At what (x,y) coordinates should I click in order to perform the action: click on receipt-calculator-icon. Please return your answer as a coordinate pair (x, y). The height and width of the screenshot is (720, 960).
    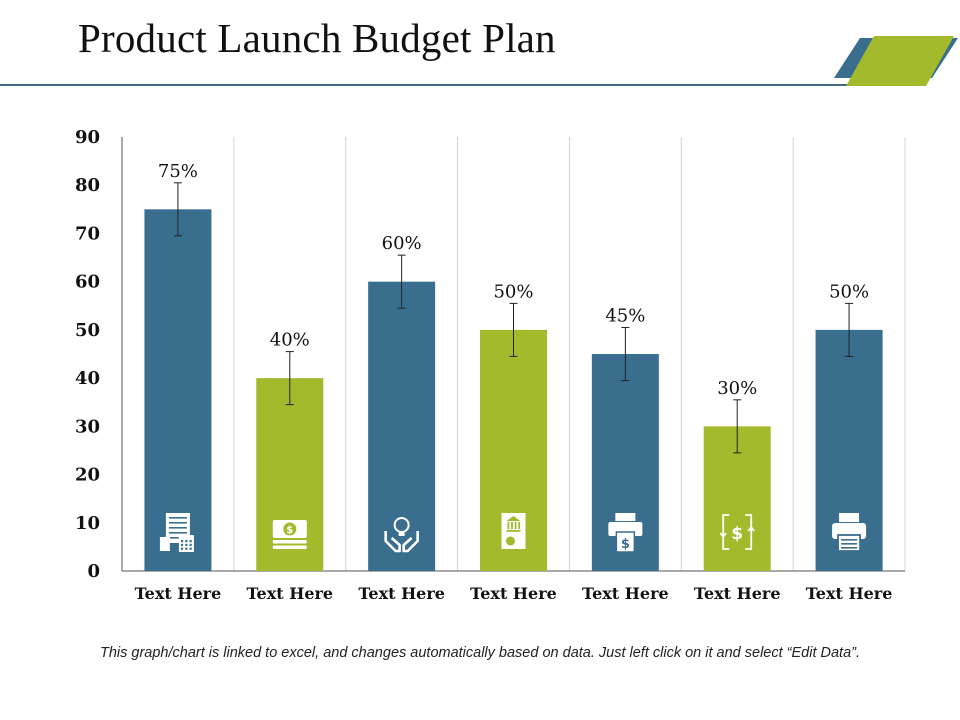
    Looking at the image, I should click on (176, 532).